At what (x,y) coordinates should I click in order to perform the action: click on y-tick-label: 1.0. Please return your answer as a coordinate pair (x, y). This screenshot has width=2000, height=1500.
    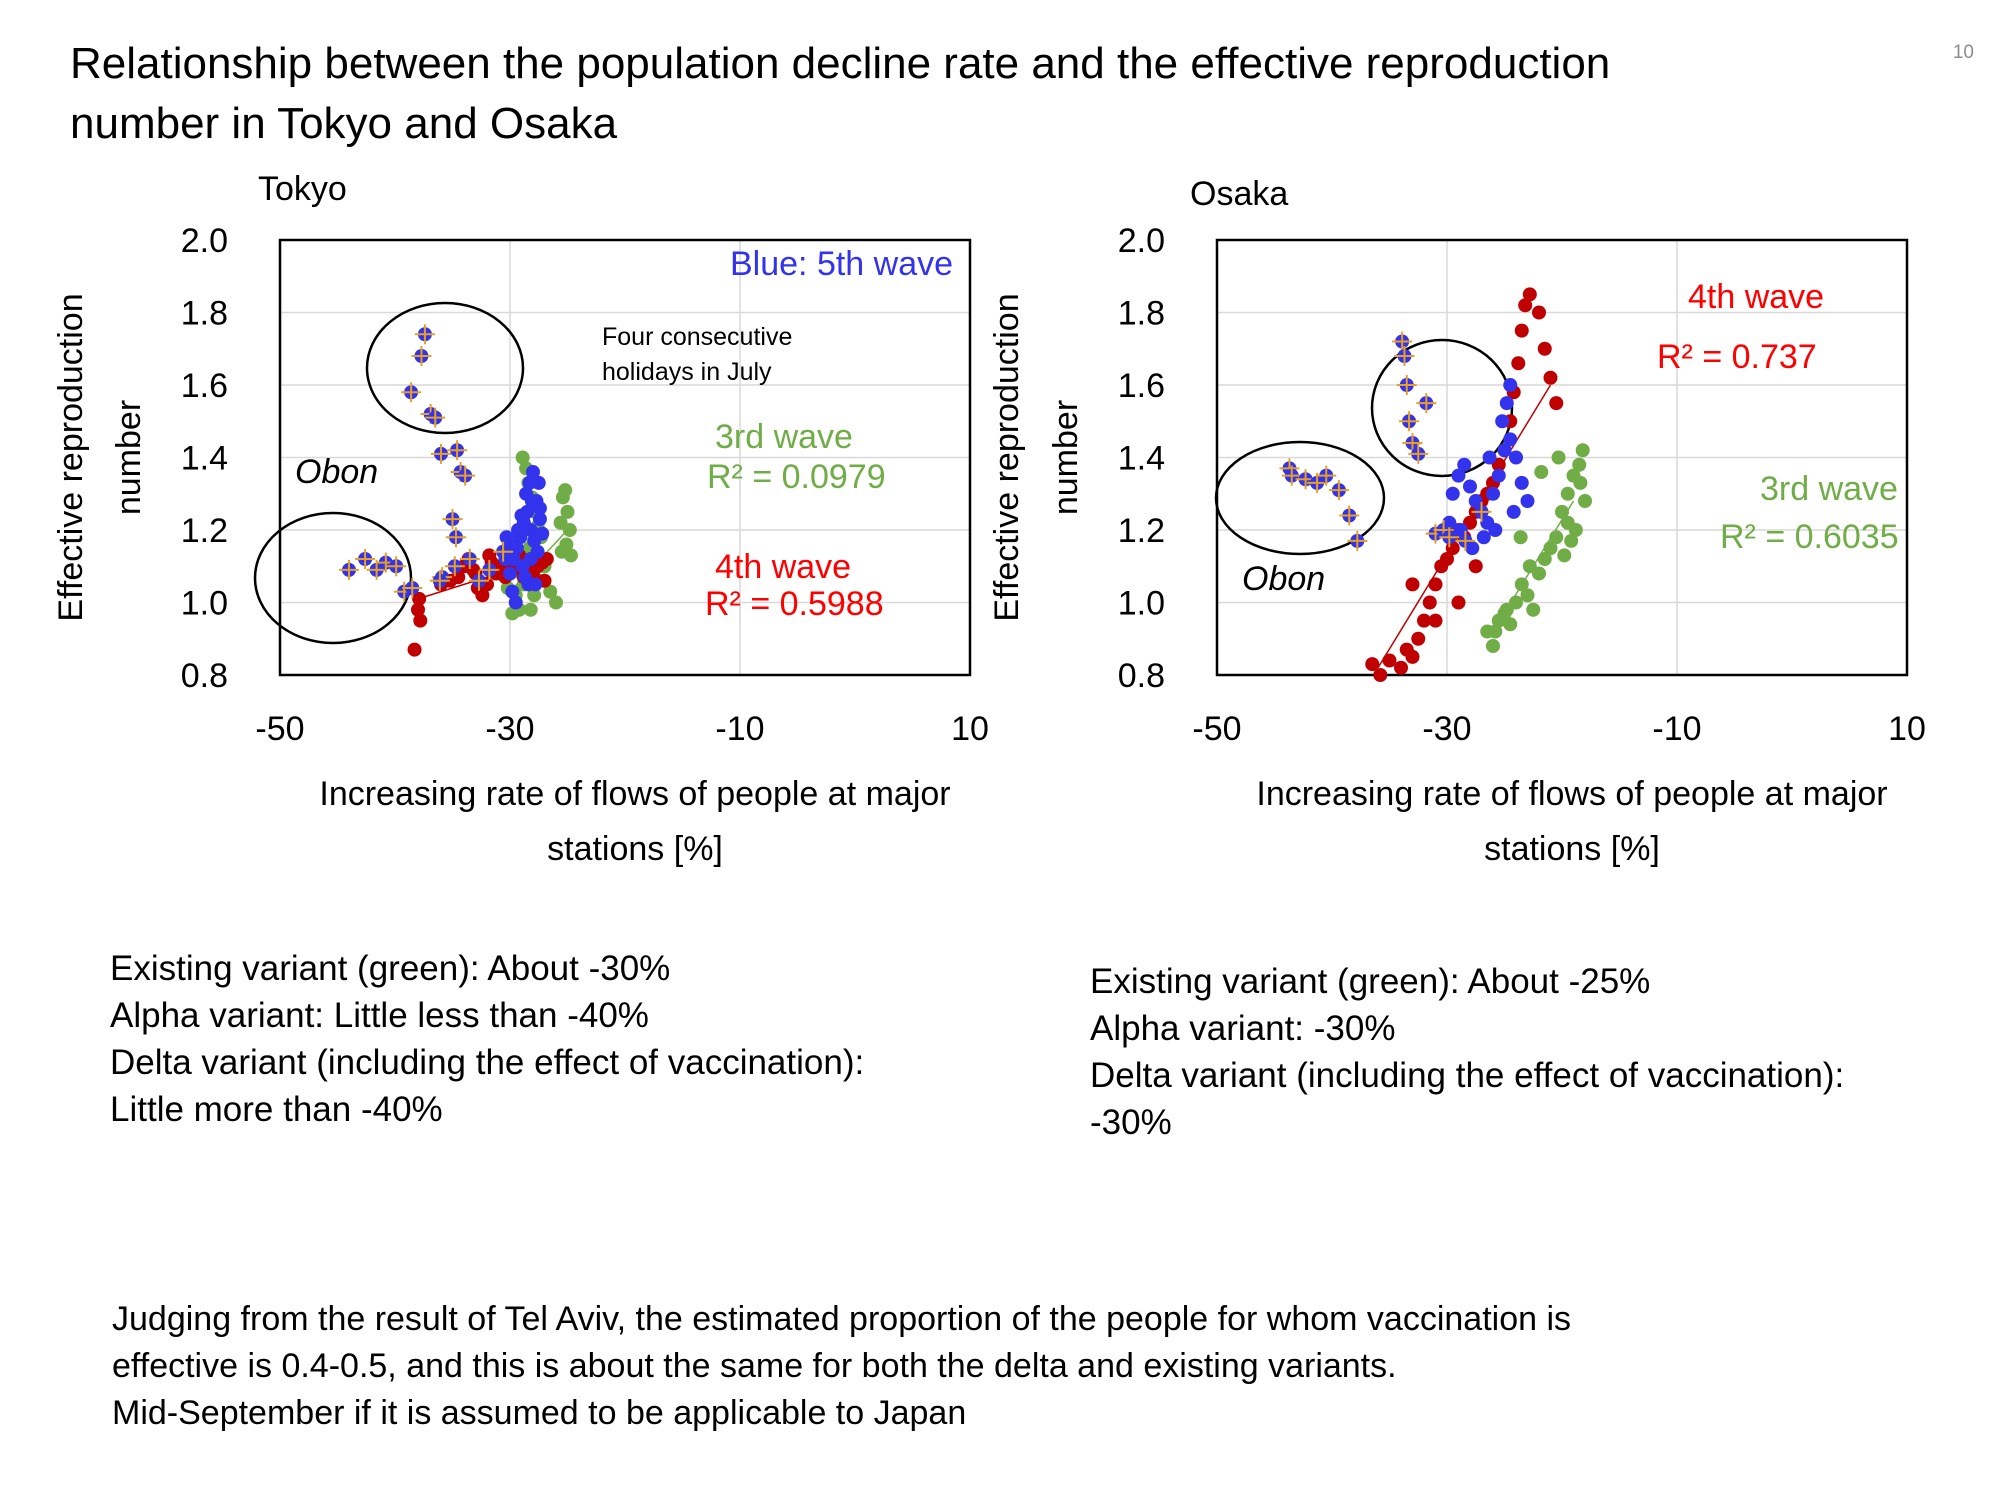
    Looking at the image, I should click on (1141, 604).